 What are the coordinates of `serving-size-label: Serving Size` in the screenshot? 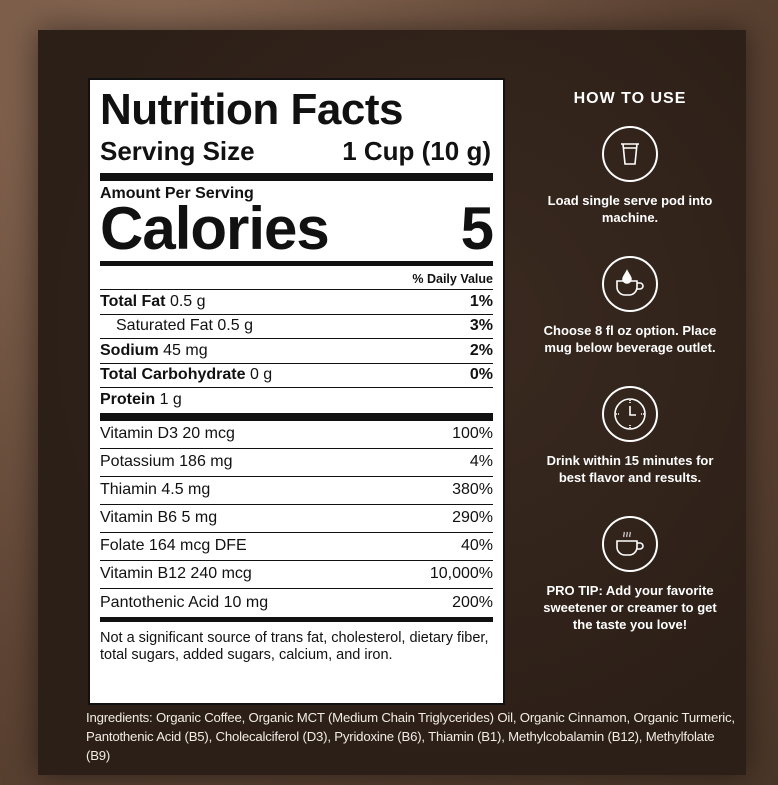 It's located at (177, 151).